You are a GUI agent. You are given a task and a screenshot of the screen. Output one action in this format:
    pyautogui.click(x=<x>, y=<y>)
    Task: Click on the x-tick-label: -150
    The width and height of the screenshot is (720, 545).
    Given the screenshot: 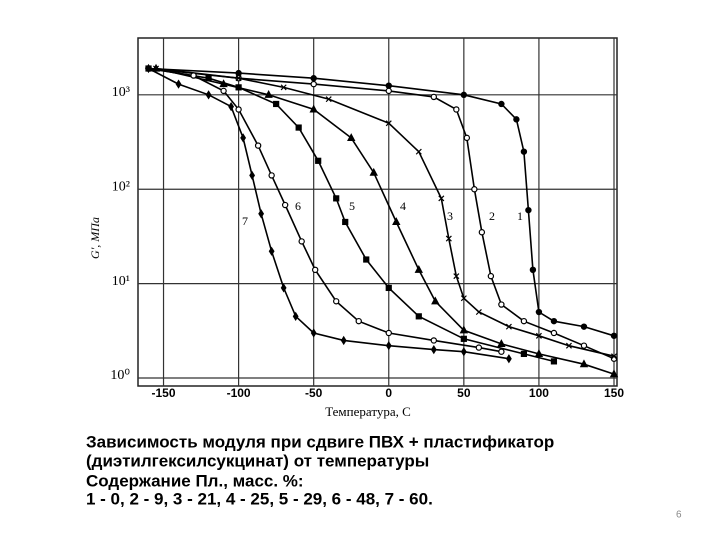 What is the action you would take?
    pyautogui.click(x=164, y=393)
    